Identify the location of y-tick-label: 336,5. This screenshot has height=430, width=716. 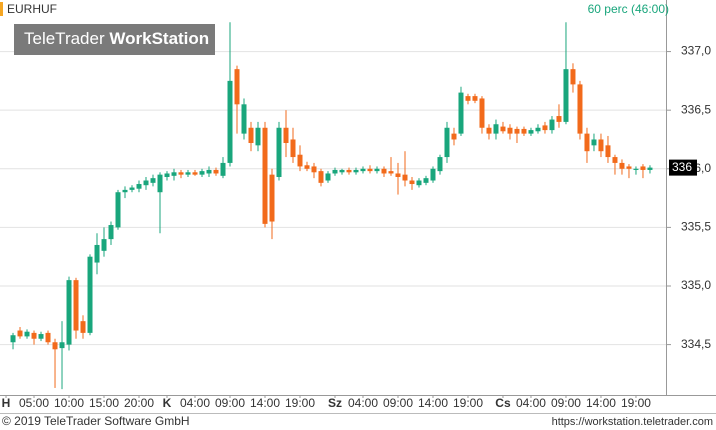
(696, 109).